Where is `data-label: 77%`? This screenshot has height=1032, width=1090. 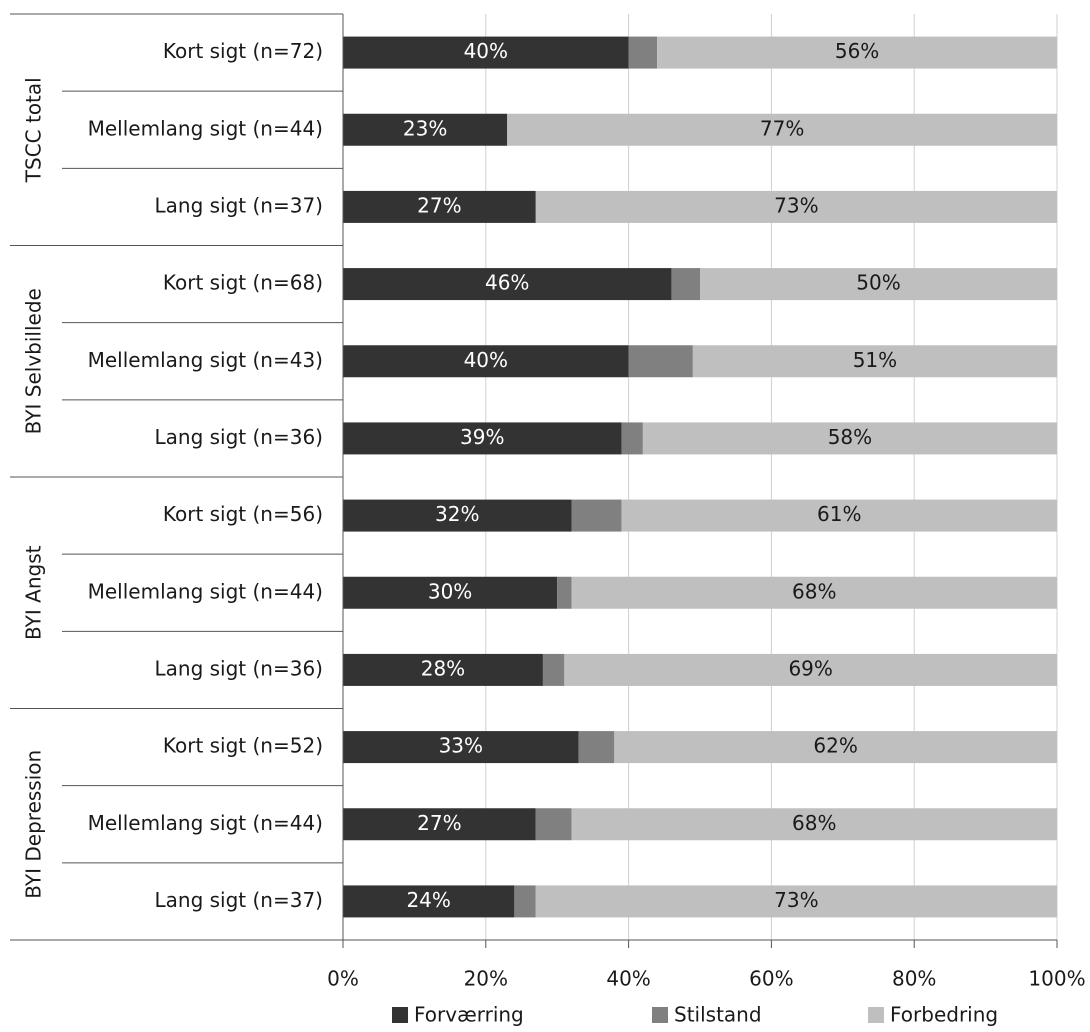 data-label: 77% is located at coordinates (782, 128).